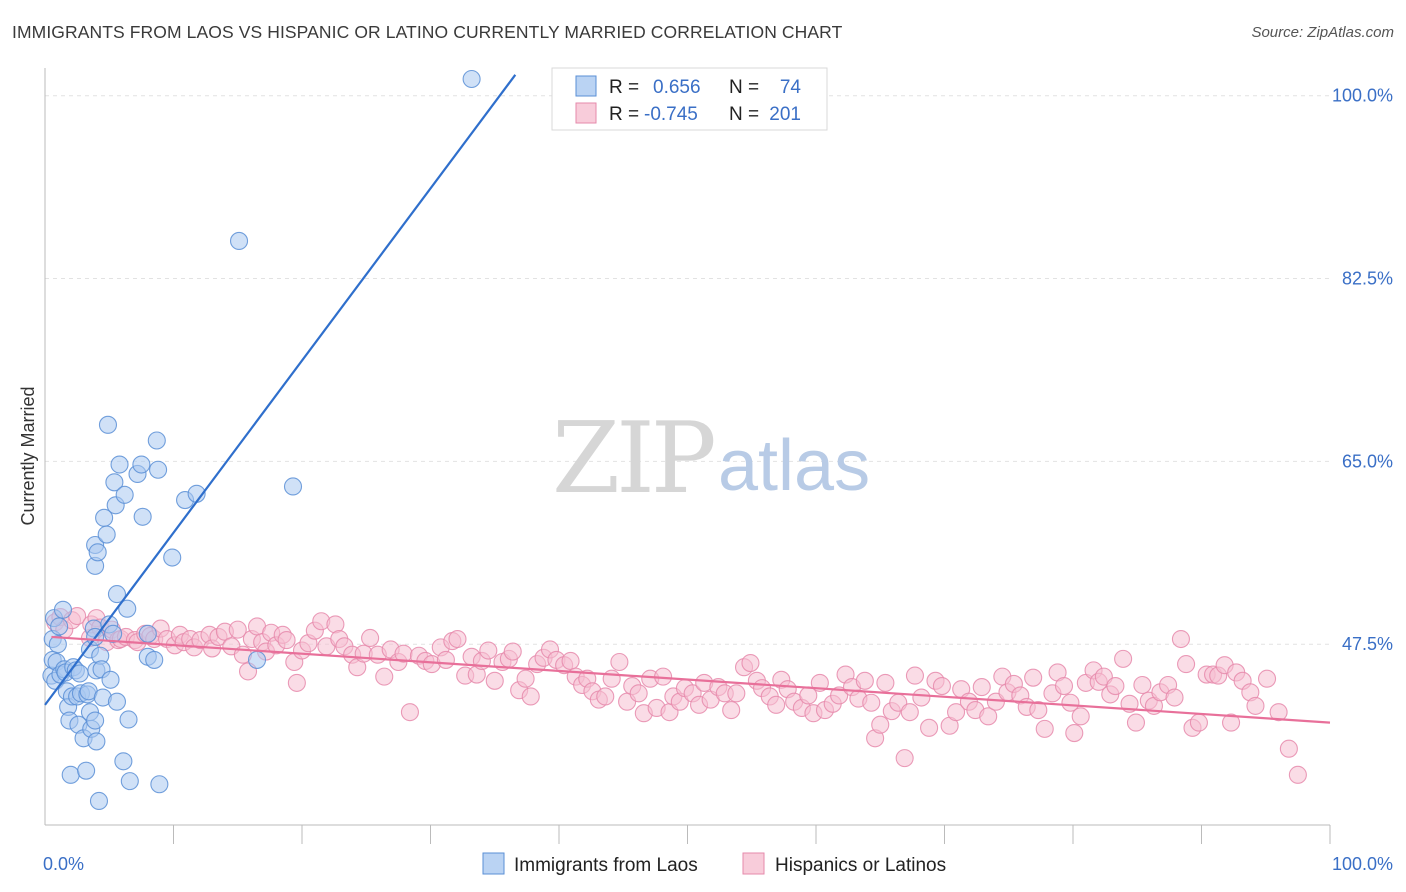  I want to click on y-tick-label-1: 65.0%, so click(1367, 461).